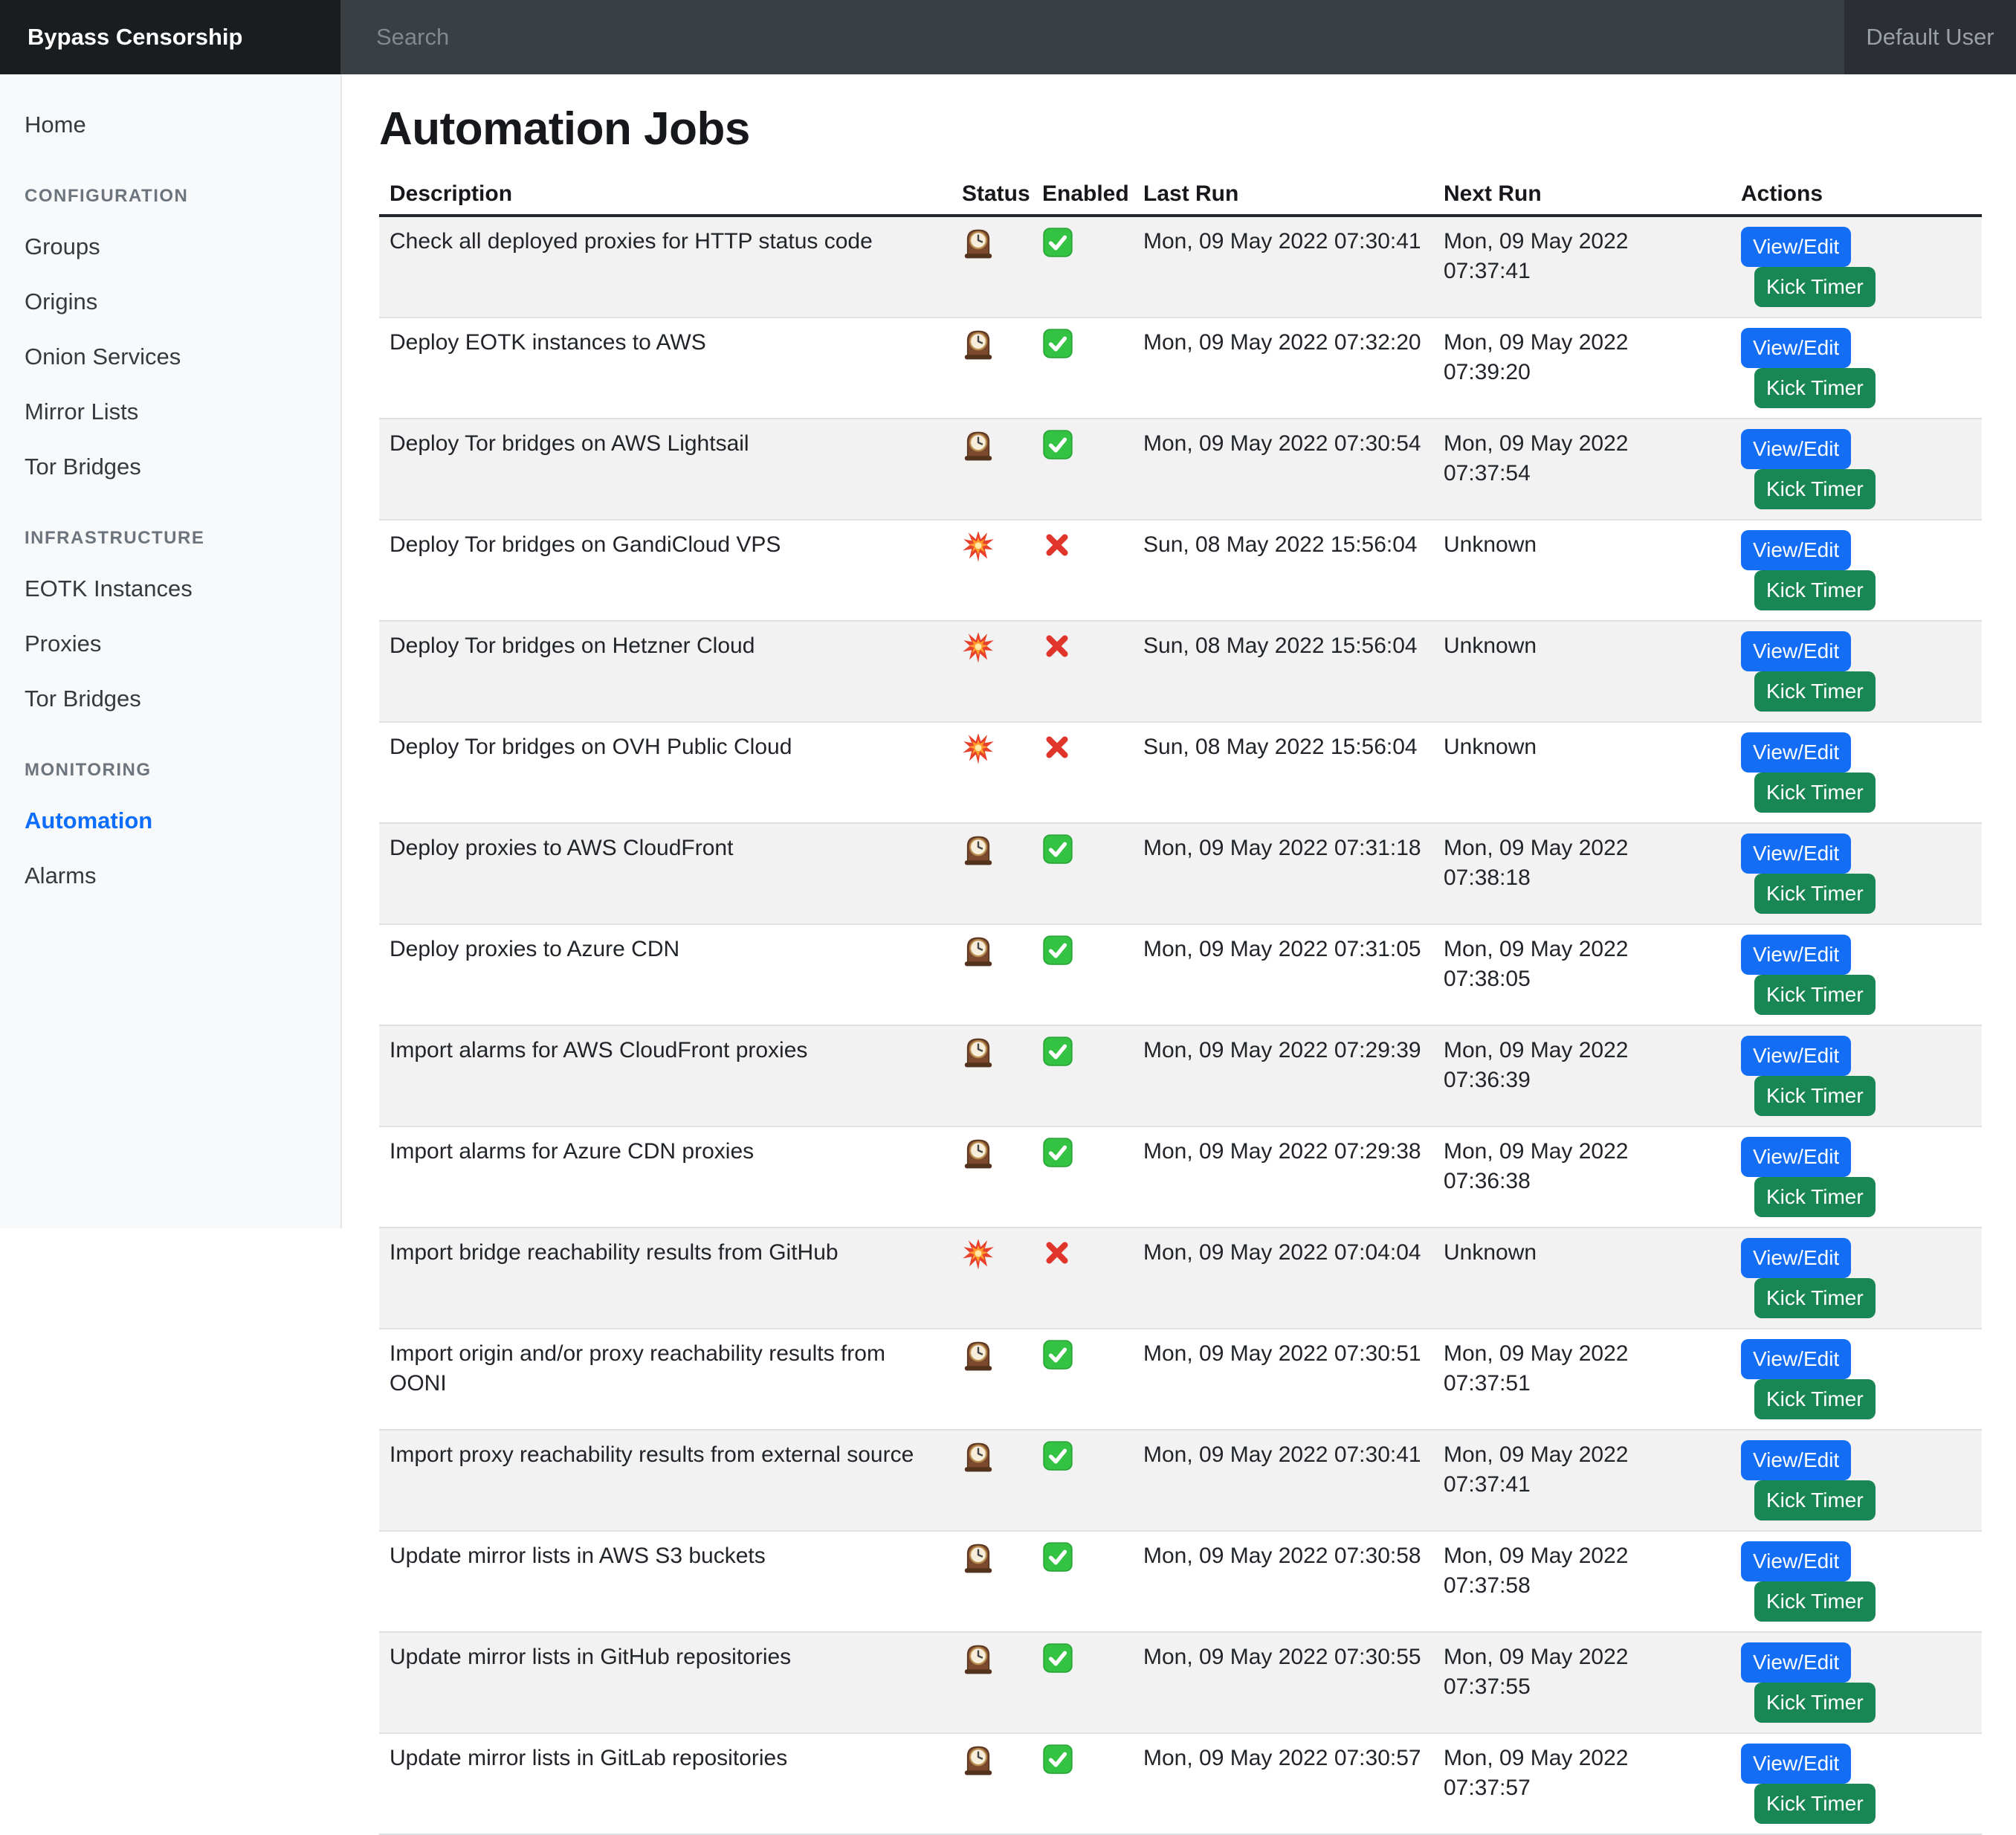 The height and width of the screenshot is (1835, 2016). Describe the element at coordinates (61, 876) in the screenshot. I see `sidebar-item-alarms: Alarms` at that location.